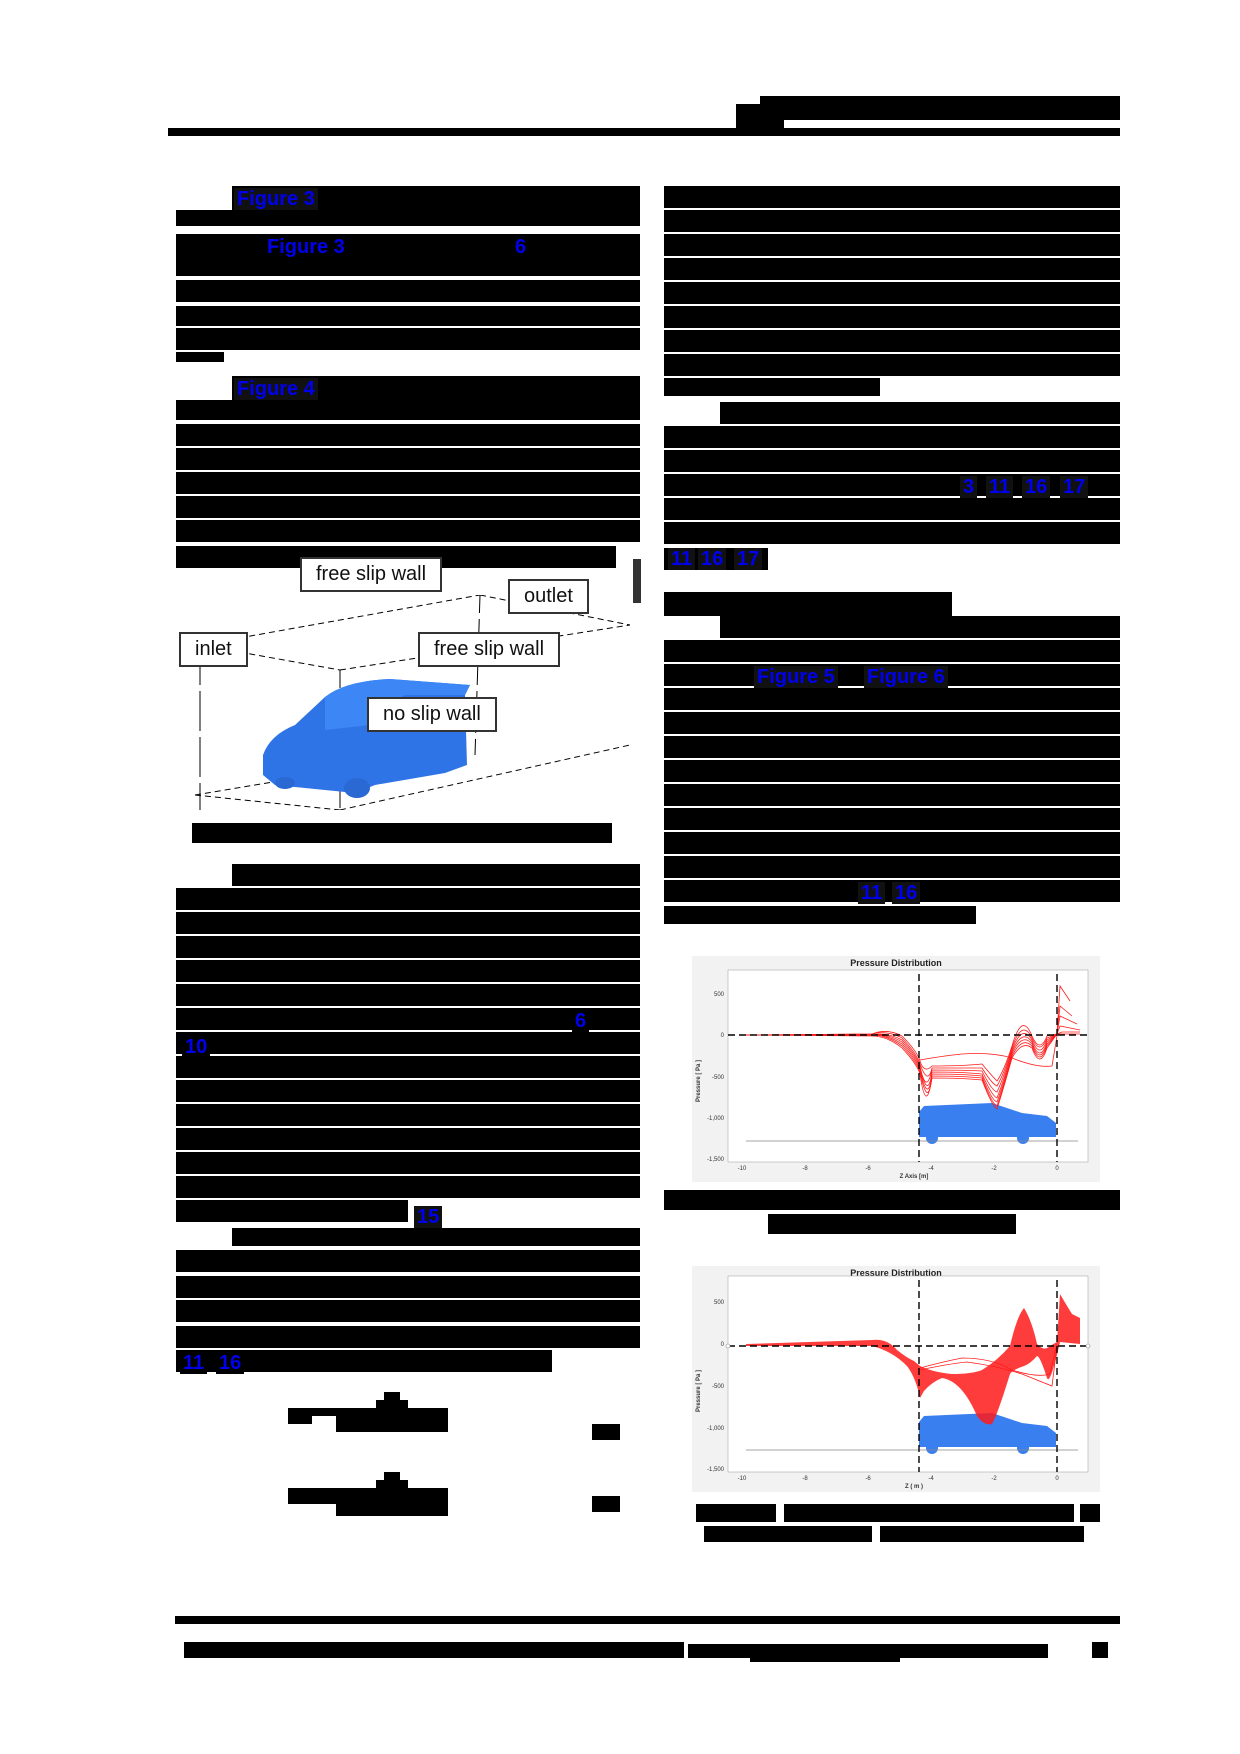 The height and width of the screenshot is (1754, 1240). I want to click on ref-citation-10: 10, so click(196, 1047).